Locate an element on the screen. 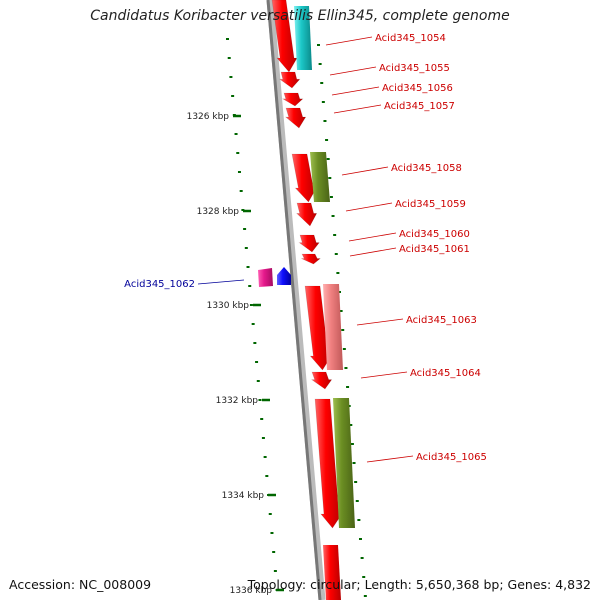 This screenshot has width=600, height=600. scale-tick-label: 1330 kbp is located at coordinates (228, 306).